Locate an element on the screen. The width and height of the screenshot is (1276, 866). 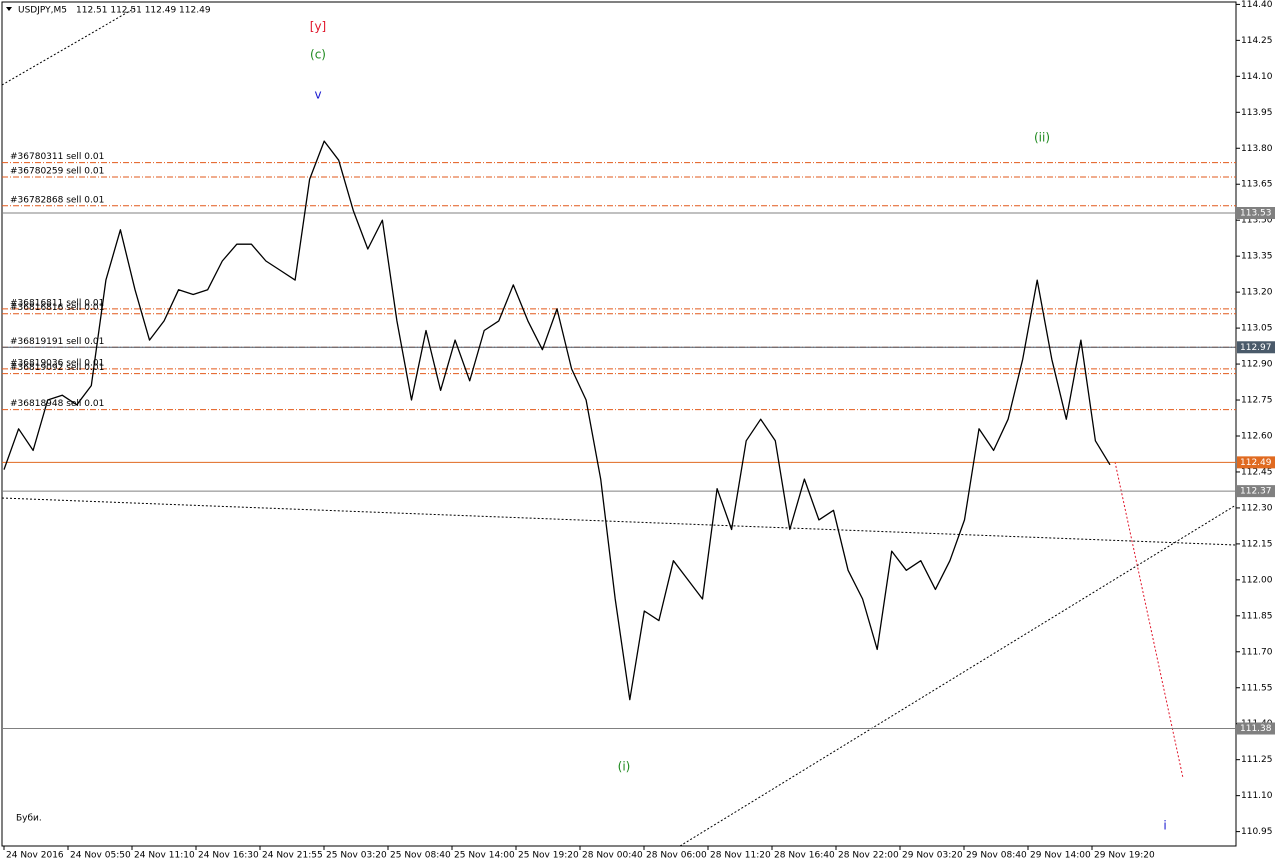
level-label: 113.53 is located at coordinates (1256, 214).